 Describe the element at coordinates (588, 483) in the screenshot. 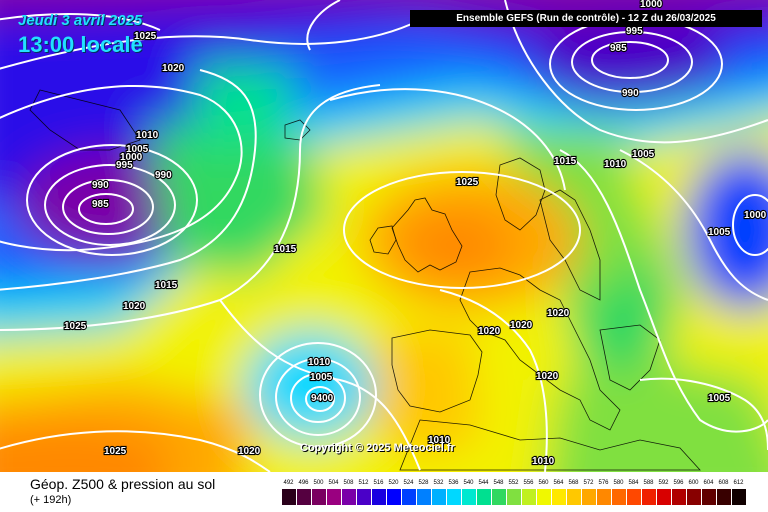

I see `scale-tick-label: 572` at that location.